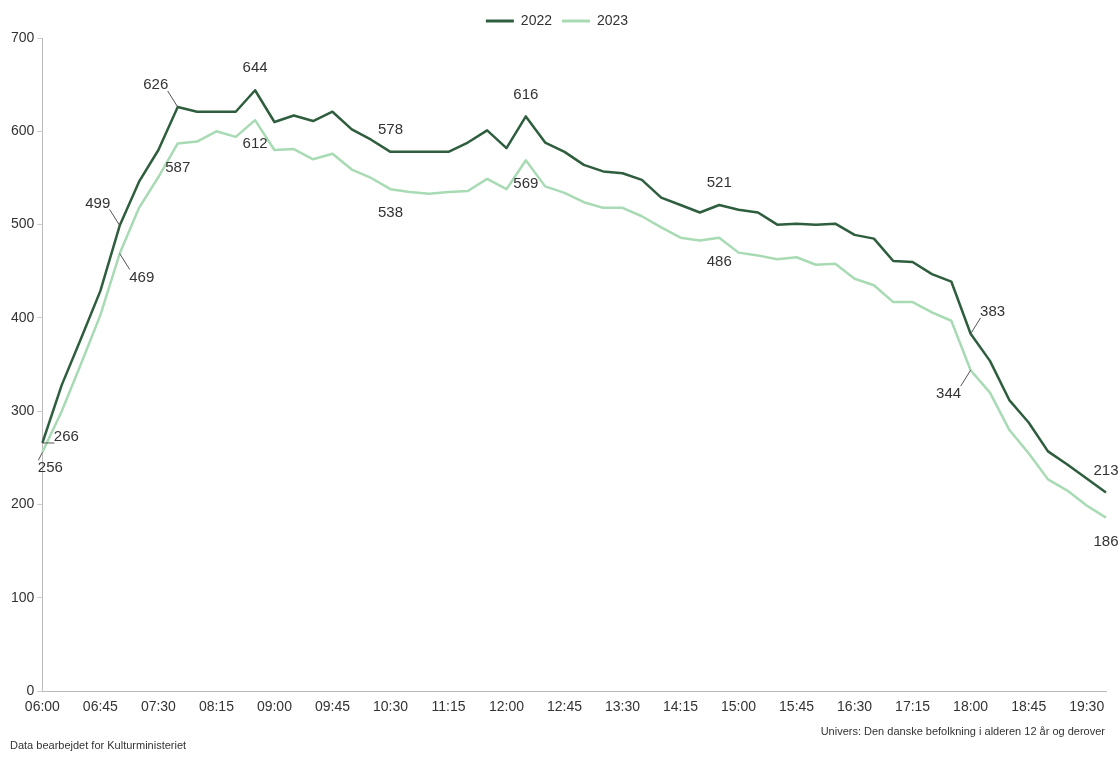 The image size is (1120, 769). What do you see at coordinates (23, 503) in the screenshot?
I see `y-tick-label: 200` at bounding box center [23, 503].